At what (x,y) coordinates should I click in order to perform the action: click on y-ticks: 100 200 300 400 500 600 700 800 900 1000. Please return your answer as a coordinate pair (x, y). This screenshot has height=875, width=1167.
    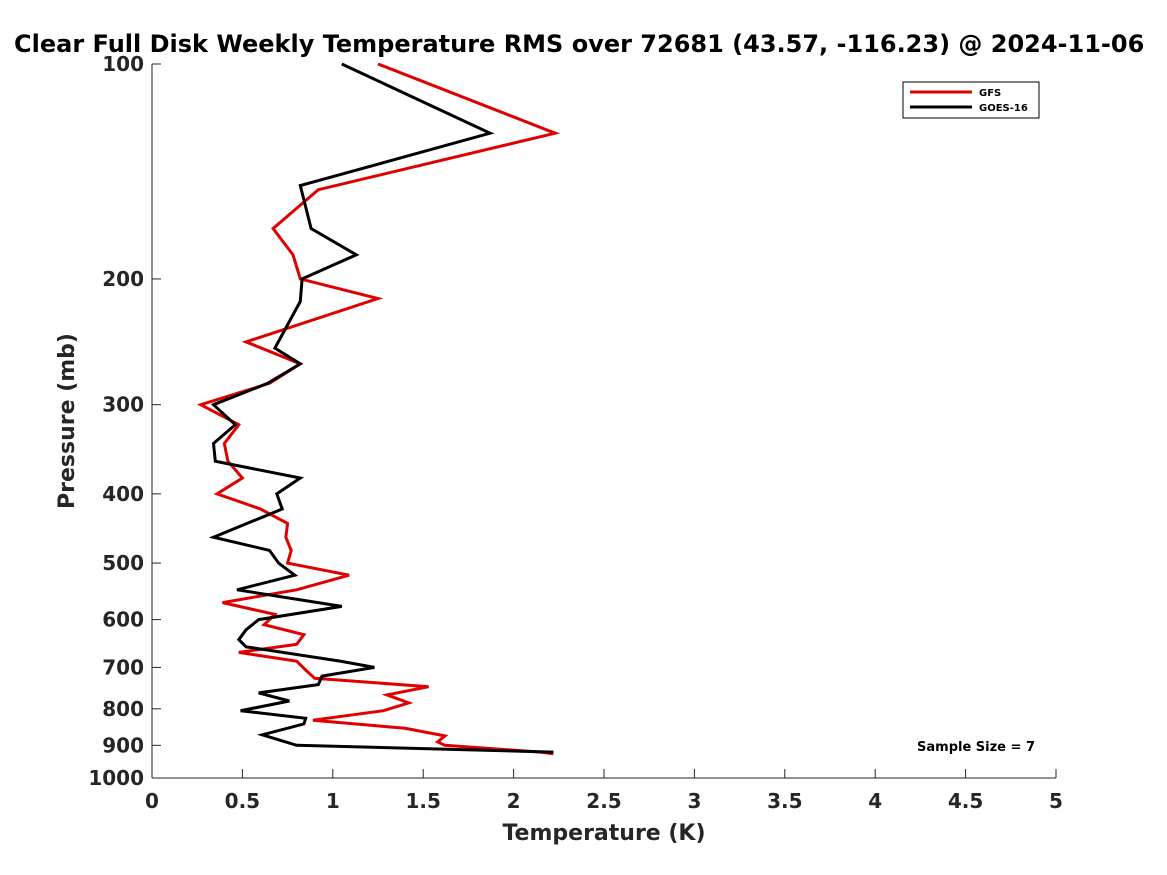
    Looking at the image, I should click on (124, 421).